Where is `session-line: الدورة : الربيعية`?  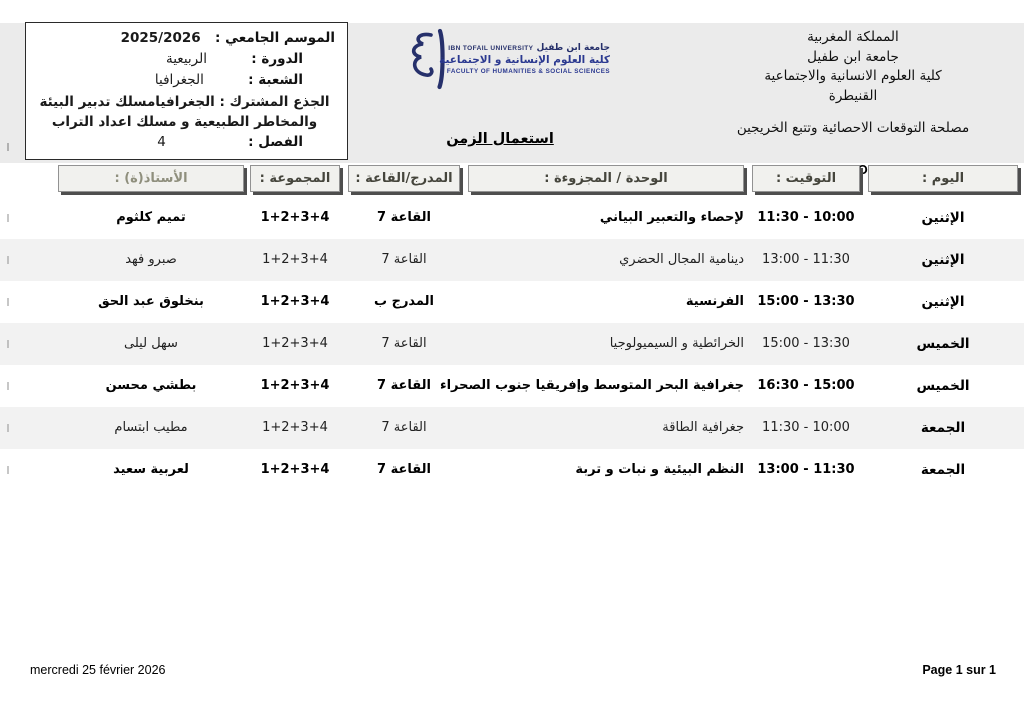 session-line: الدورة : الربيعية is located at coordinates (184, 59).